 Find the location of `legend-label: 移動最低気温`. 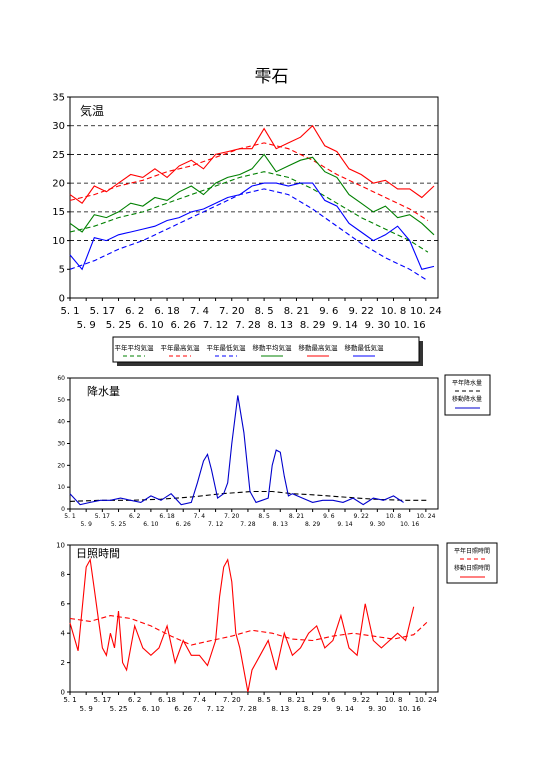

legend-label: 移動最低気温 is located at coordinates (365, 347).